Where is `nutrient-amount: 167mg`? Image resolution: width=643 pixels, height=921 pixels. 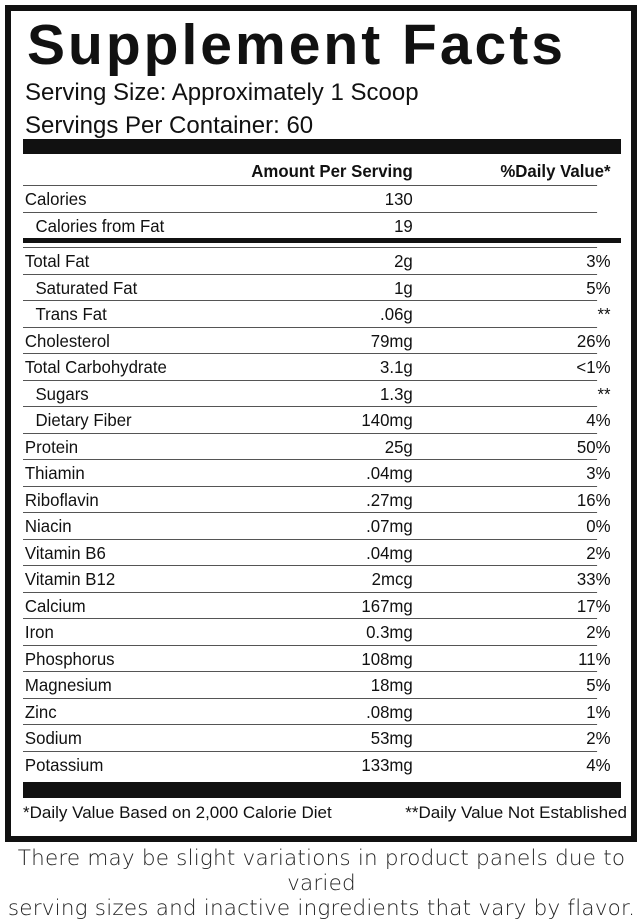
nutrient-amount: 167mg is located at coordinates (387, 605).